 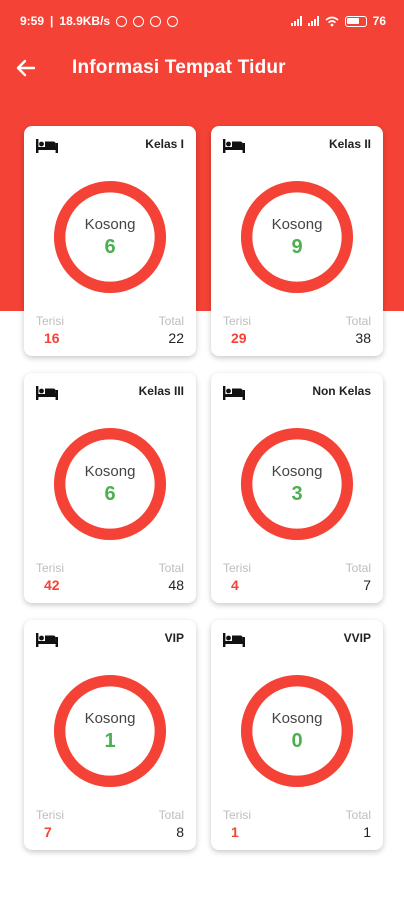 What do you see at coordinates (297, 493) in the screenshot?
I see `kosong-value: 3` at bounding box center [297, 493].